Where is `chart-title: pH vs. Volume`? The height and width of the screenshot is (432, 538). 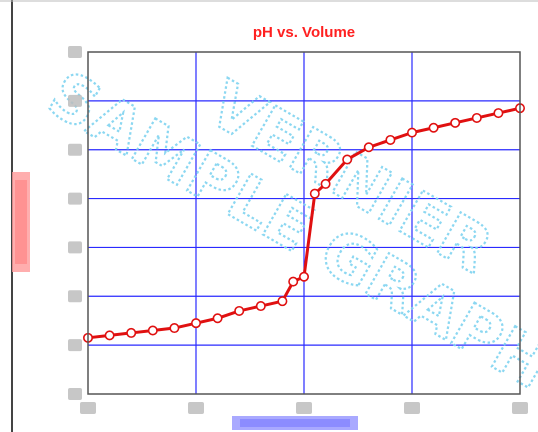
chart-title: pH vs. Volume is located at coordinates (304, 32).